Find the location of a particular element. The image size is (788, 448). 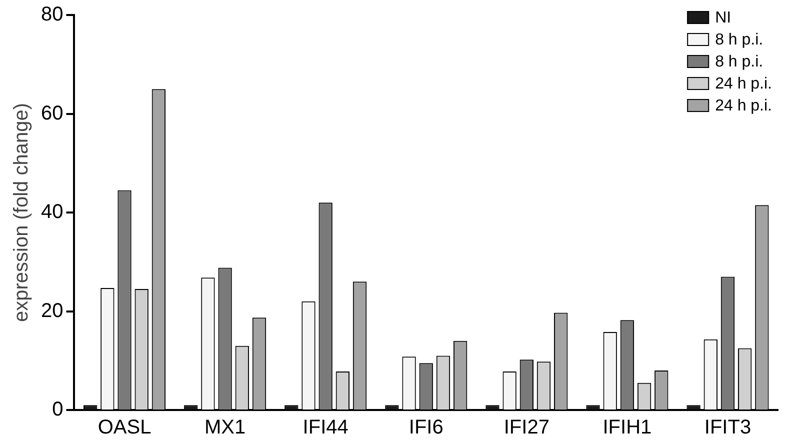

x-tick-label: IFIH1 is located at coordinates (627, 427).